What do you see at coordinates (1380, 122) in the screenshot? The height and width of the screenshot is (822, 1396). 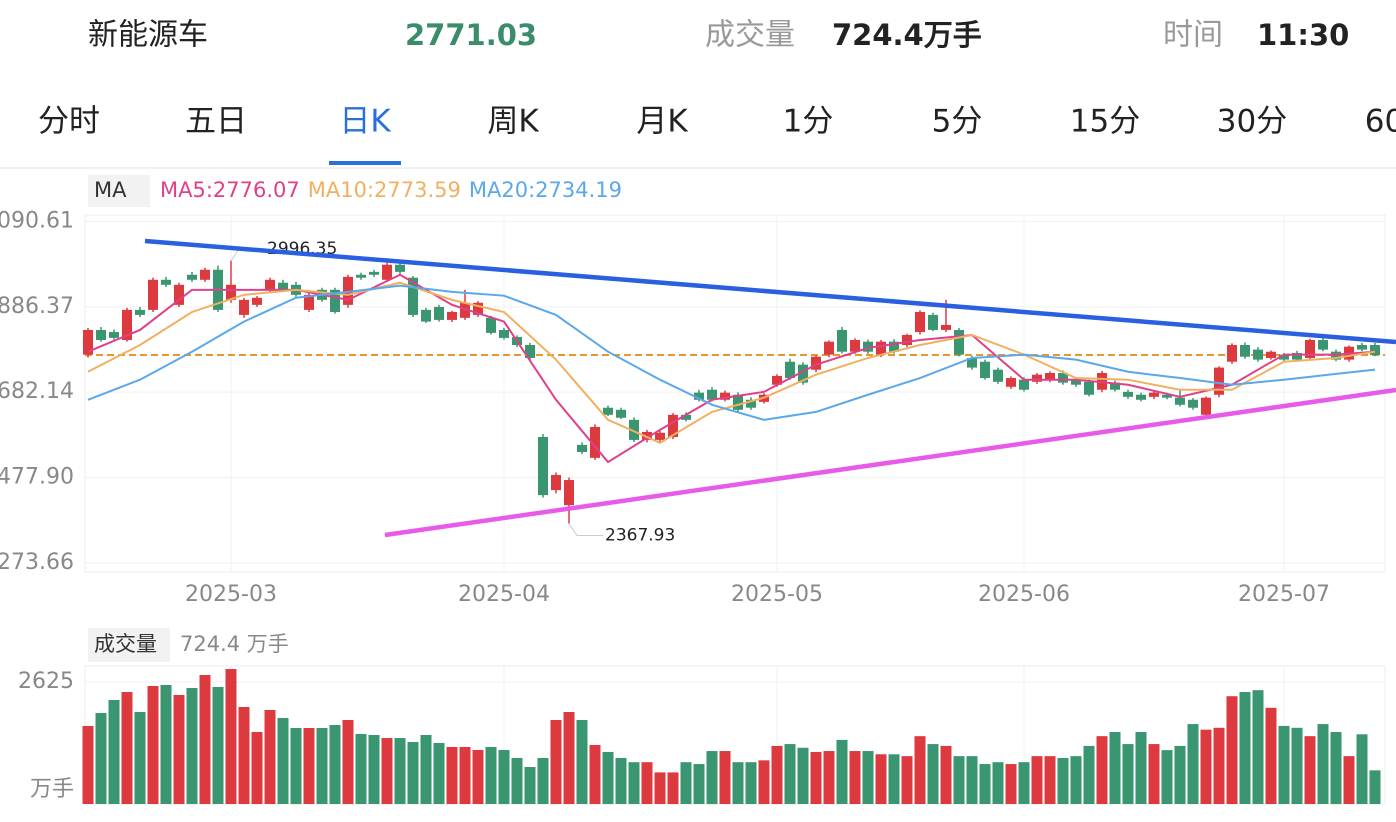 I see `tab: 60分` at bounding box center [1380, 122].